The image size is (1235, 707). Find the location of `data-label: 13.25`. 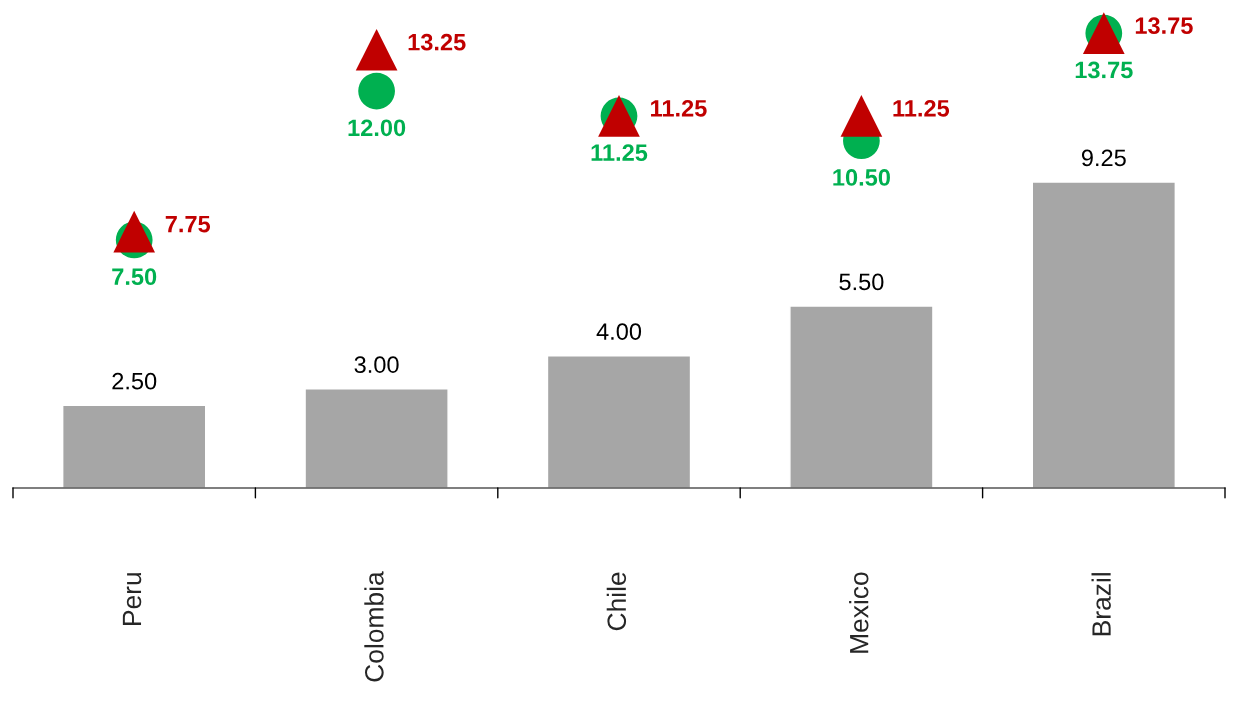

data-label: 13.25 is located at coordinates (437, 42).